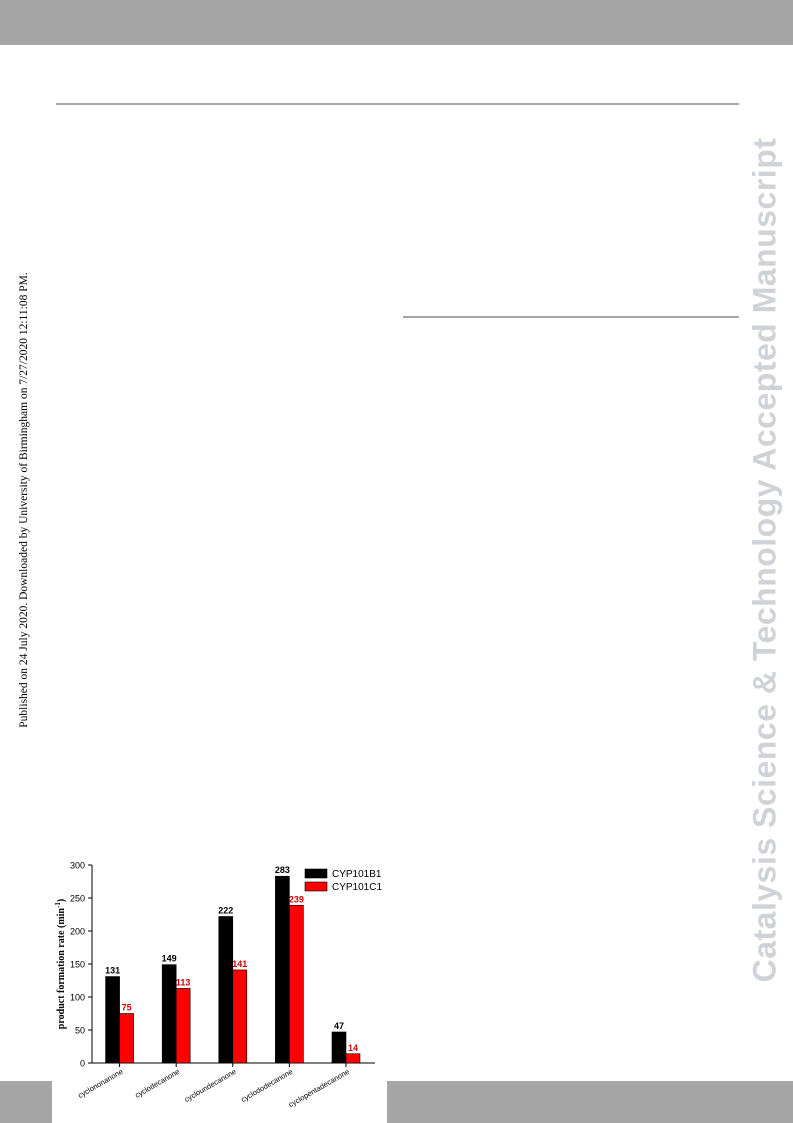 The width and height of the screenshot is (793, 1123). What do you see at coordinates (77, 965) in the screenshot?
I see `y-tick-label: 150` at bounding box center [77, 965].